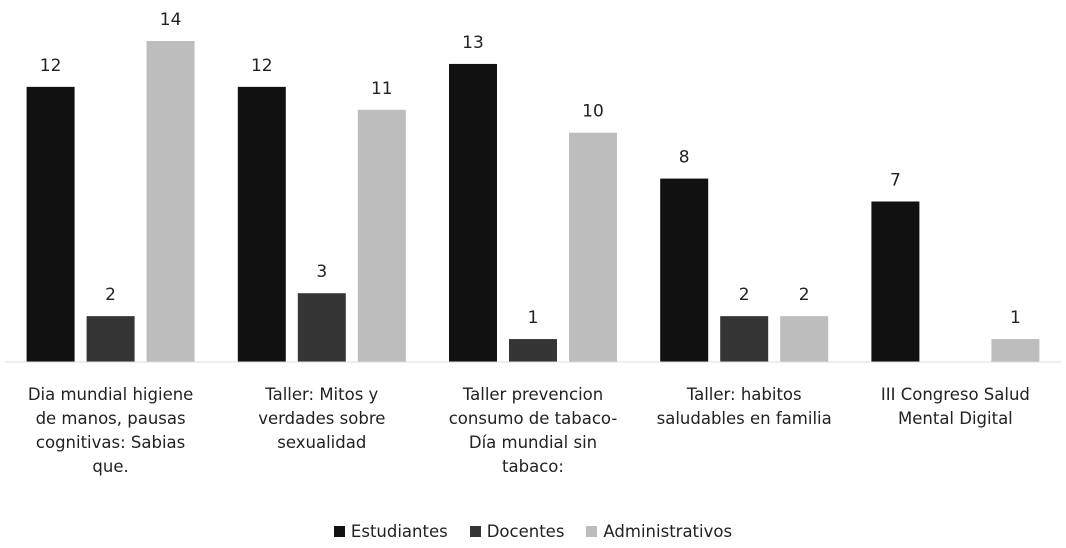 Image resolution: width=1066 pixels, height=548 pixels. Describe the element at coordinates (955, 406) in the screenshot. I see `x-tick-label: III Congreso Salud Mental Digital` at that location.